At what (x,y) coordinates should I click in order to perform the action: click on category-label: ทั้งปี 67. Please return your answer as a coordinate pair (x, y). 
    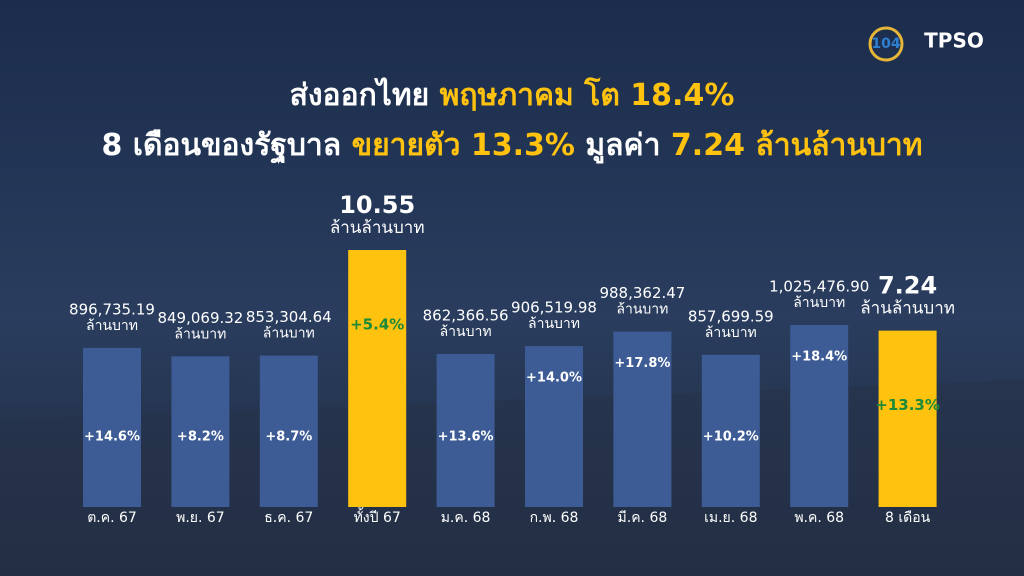
    Looking at the image, I should click on (377, 516).